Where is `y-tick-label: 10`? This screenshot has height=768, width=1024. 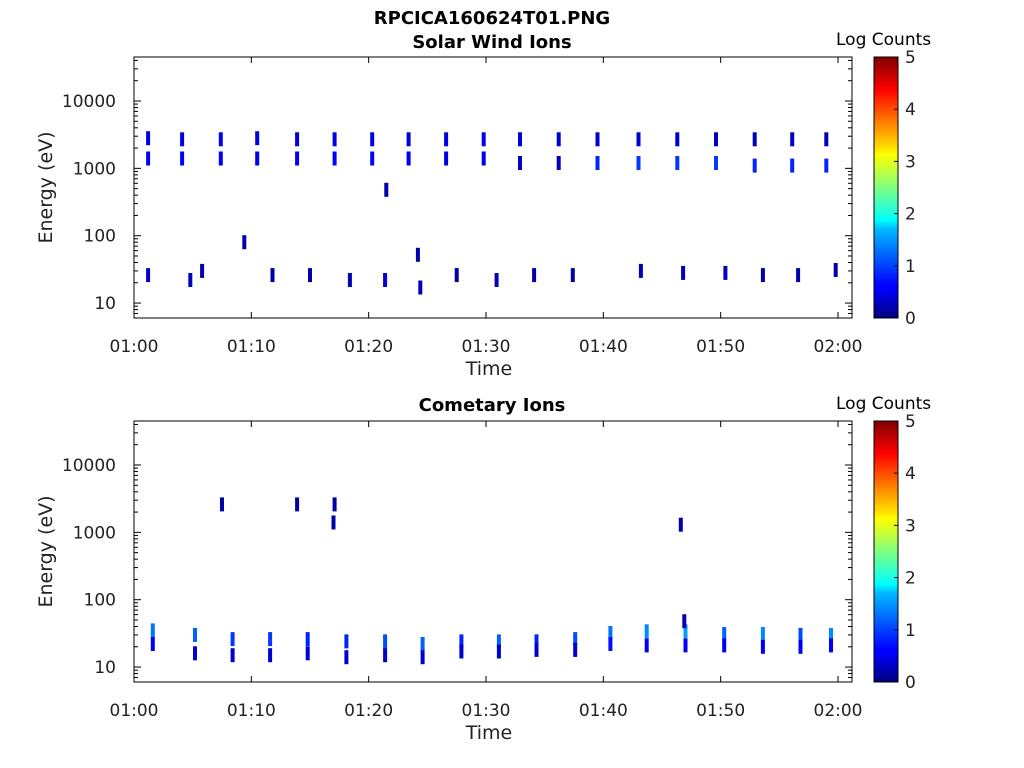
y-tick-label: 10 is located at coordinates (105, 668).